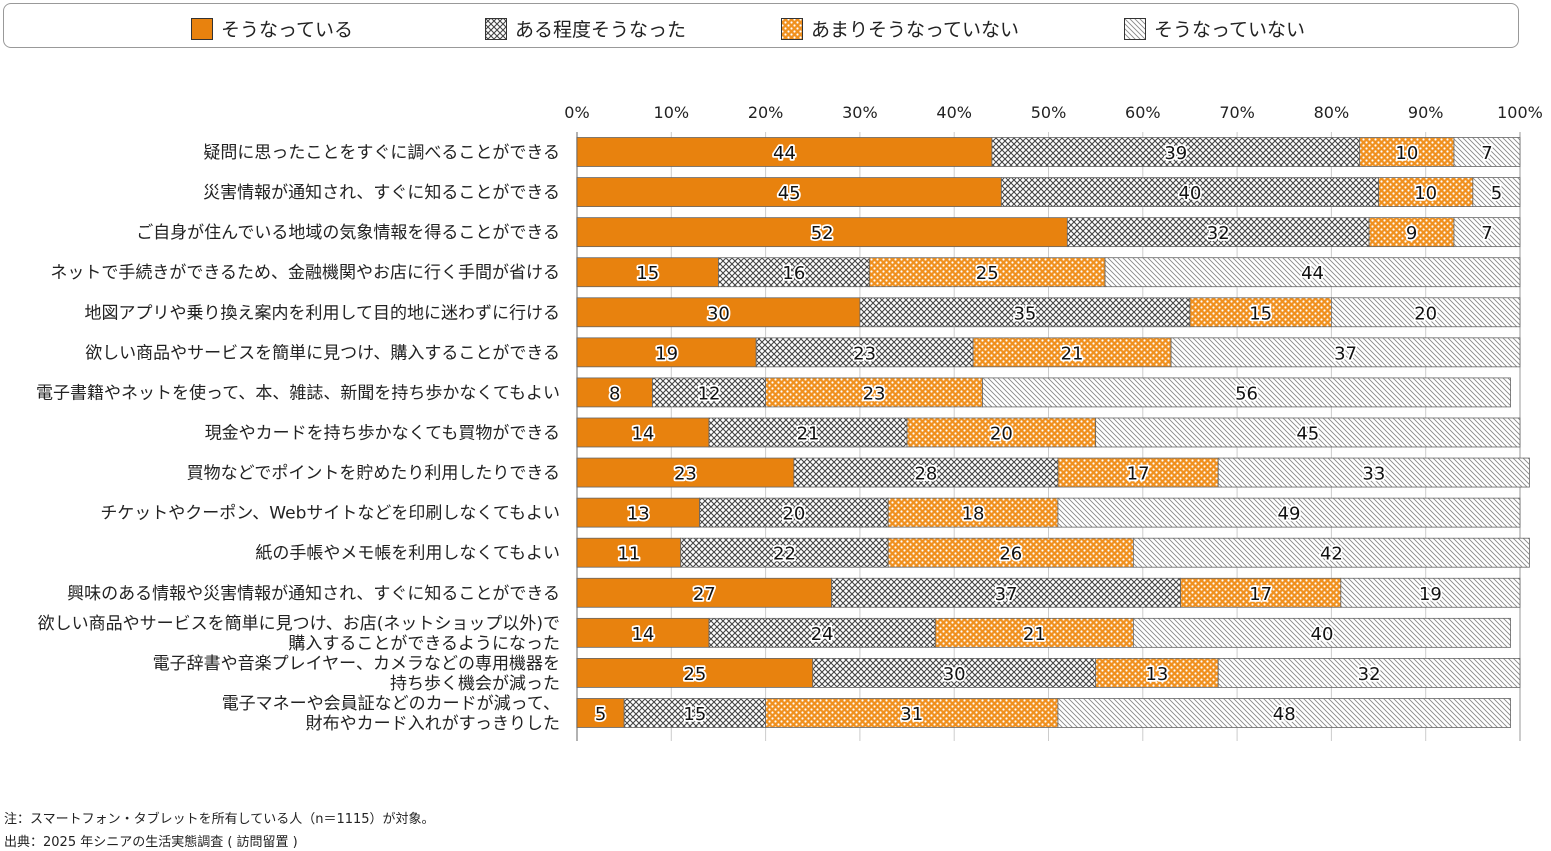  Describe the element at coordinates (601, 30) in the screenshot. I see `legend-label: ある程度そうなった` at that location.